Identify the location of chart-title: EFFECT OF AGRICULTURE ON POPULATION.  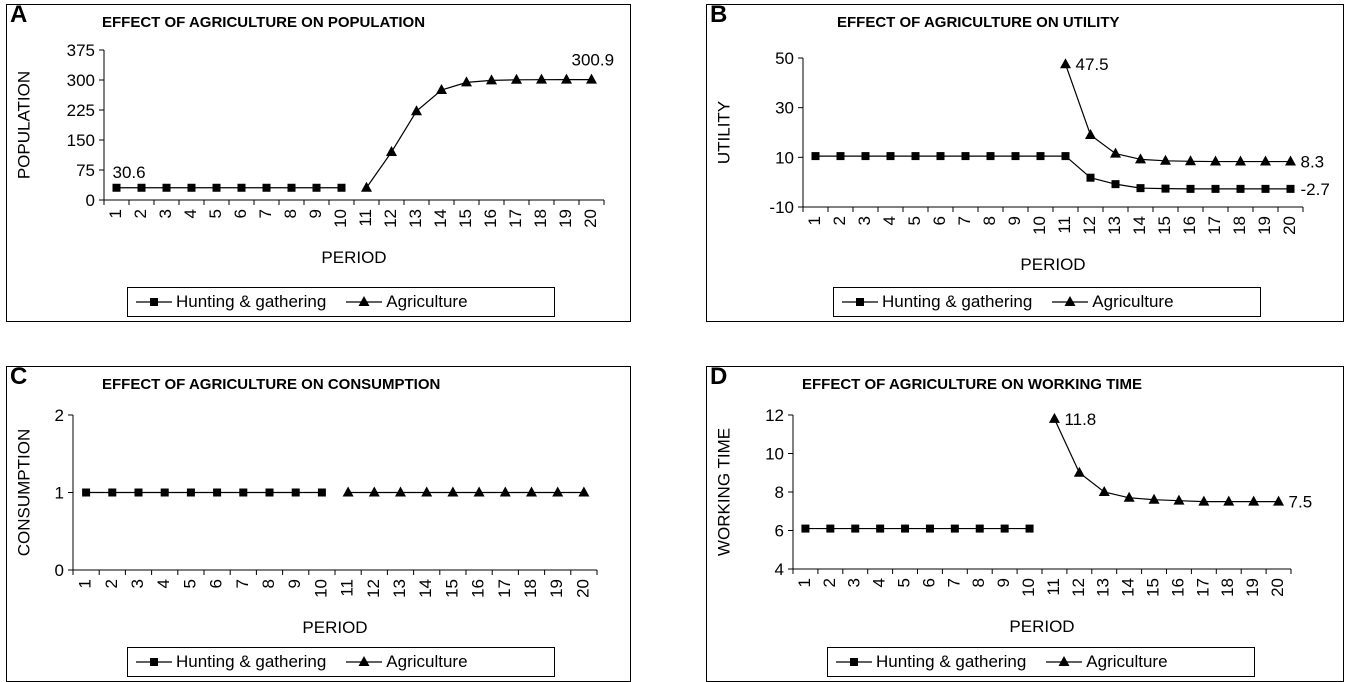
(264, 22).